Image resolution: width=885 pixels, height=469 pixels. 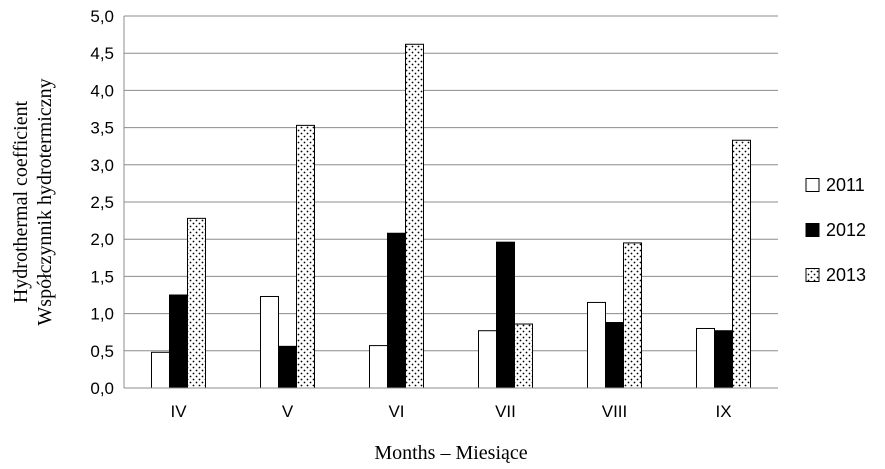 I want to click on y-tick-label: 1,0, so click(x=102, y=314).